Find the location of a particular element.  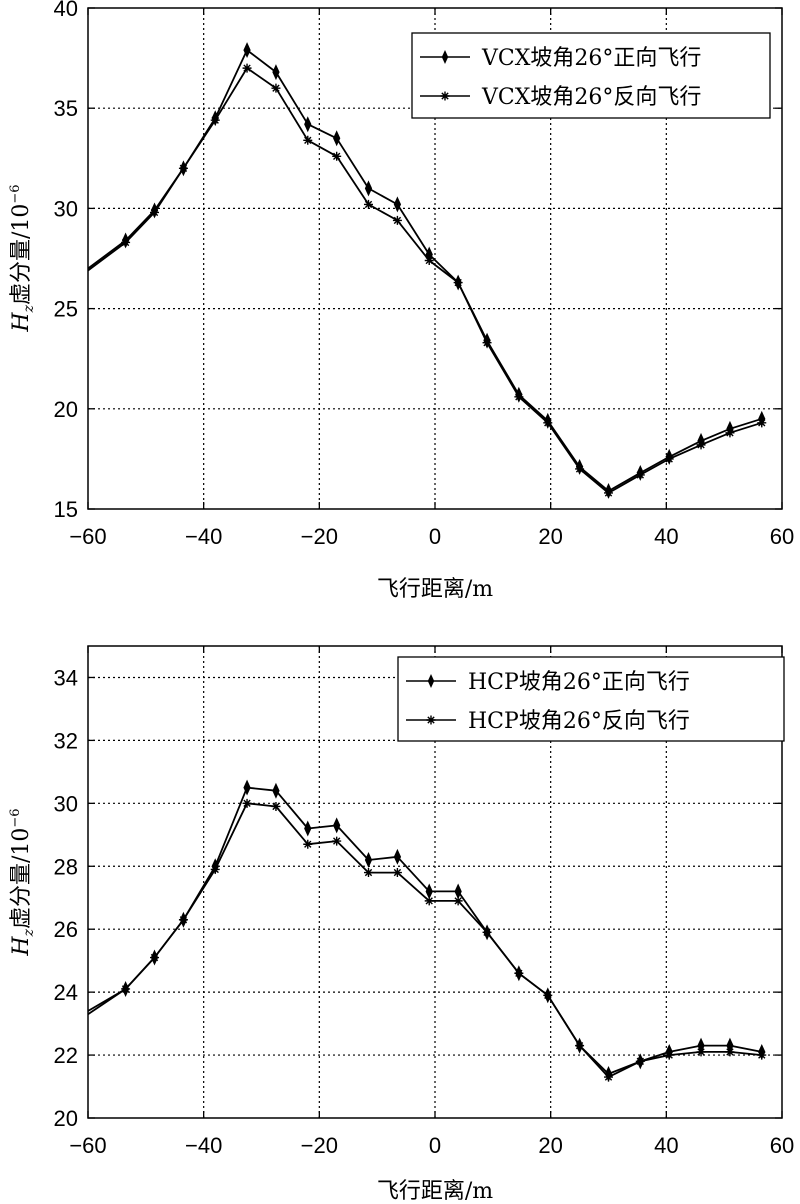

y-tick-label: 15 is located at coordinates (66, 509).